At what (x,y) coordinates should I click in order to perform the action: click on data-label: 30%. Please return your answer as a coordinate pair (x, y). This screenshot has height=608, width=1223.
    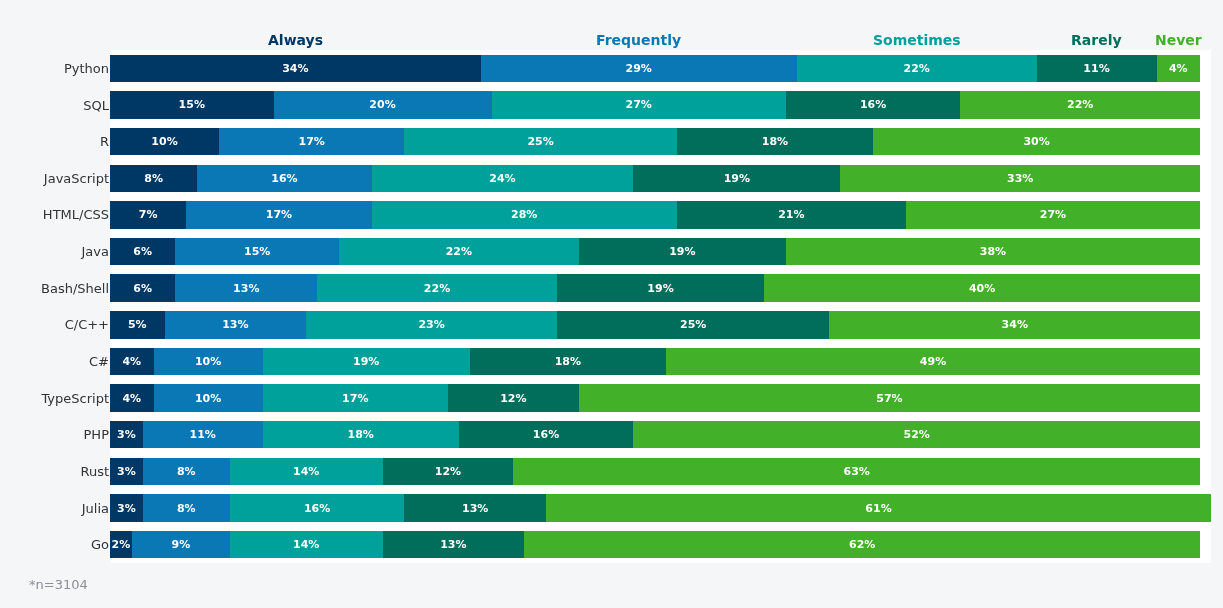
    Looking at the image, I should click on (1036, 142).